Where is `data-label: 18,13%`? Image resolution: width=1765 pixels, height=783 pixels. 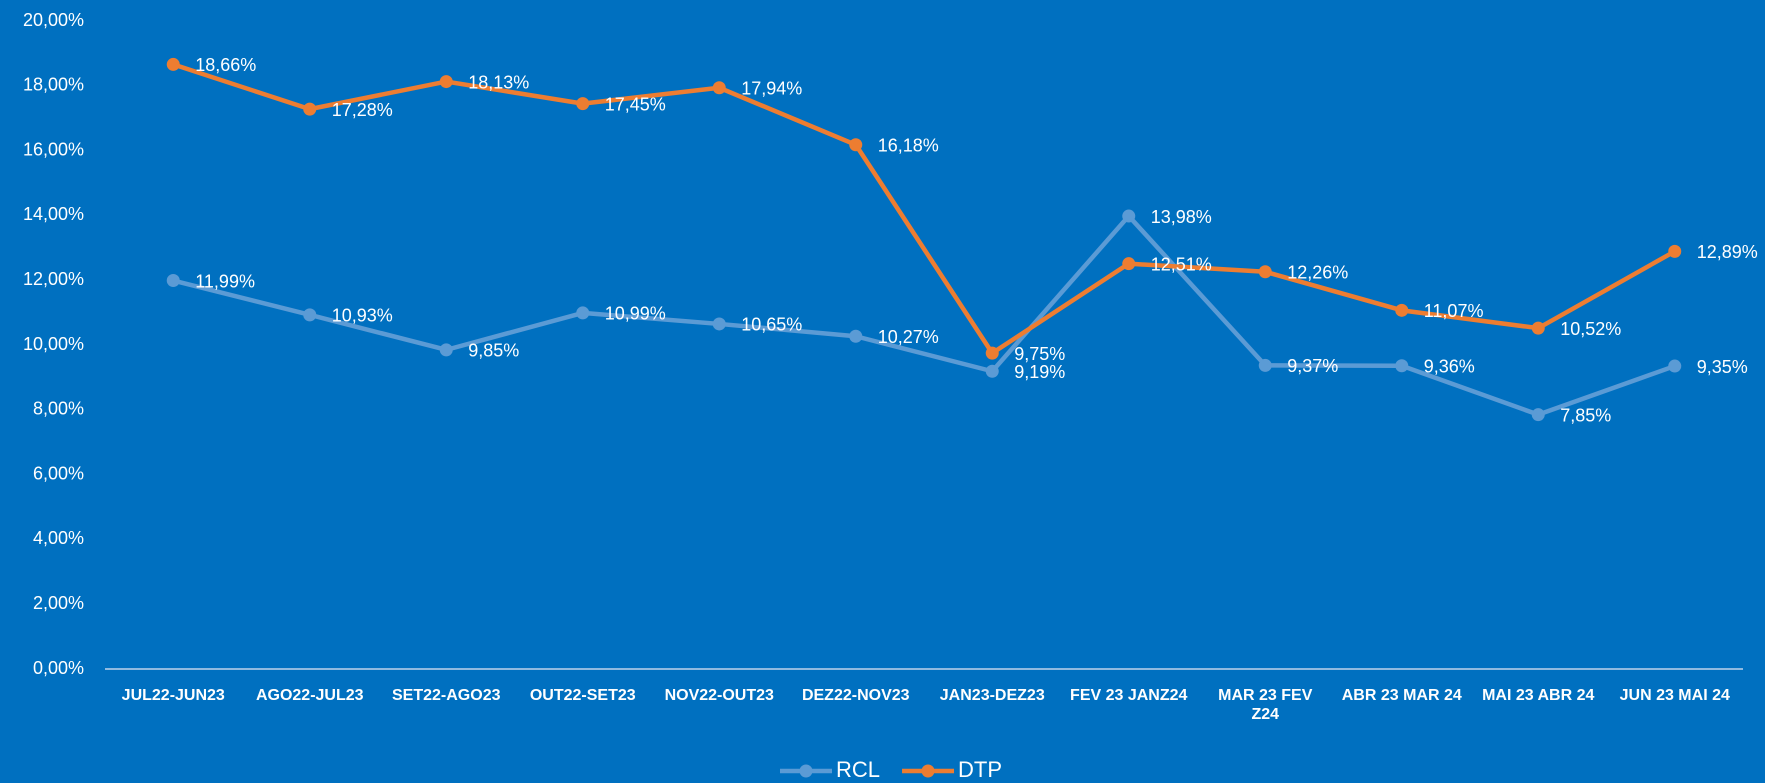 data-label: 18,13% is located at coordinates (498, 82).